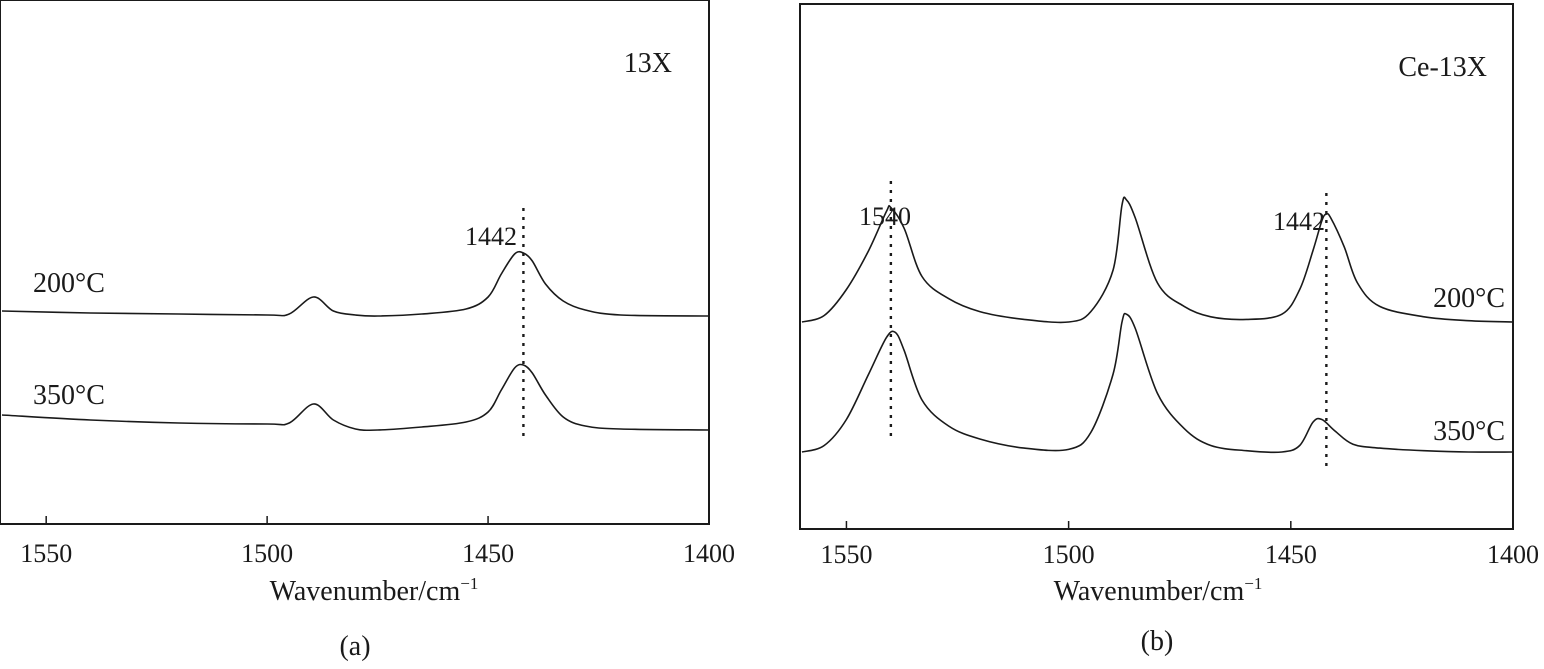  Describe the element at coordinates (846, 554) in the screenshot. I see `x-tick-label-b-1550: 1550` at that location.